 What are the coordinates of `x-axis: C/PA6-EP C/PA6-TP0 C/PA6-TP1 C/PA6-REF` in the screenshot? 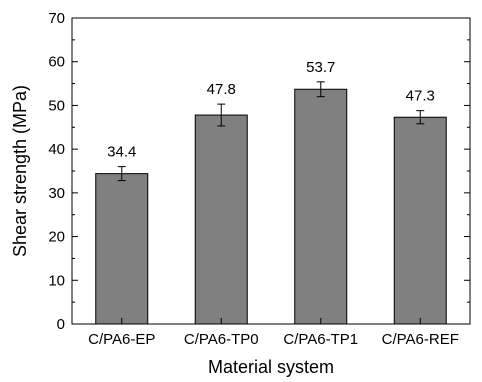 It's located at (273, 333).